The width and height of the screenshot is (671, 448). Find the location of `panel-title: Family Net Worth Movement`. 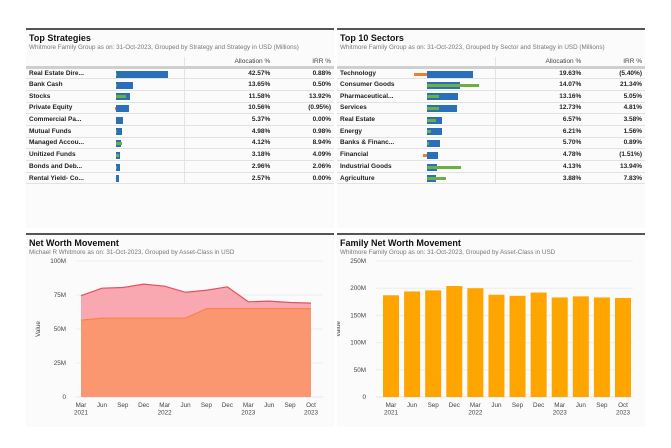

panel-title: Family Net Worth Movement is located at coordinates (400, 243).